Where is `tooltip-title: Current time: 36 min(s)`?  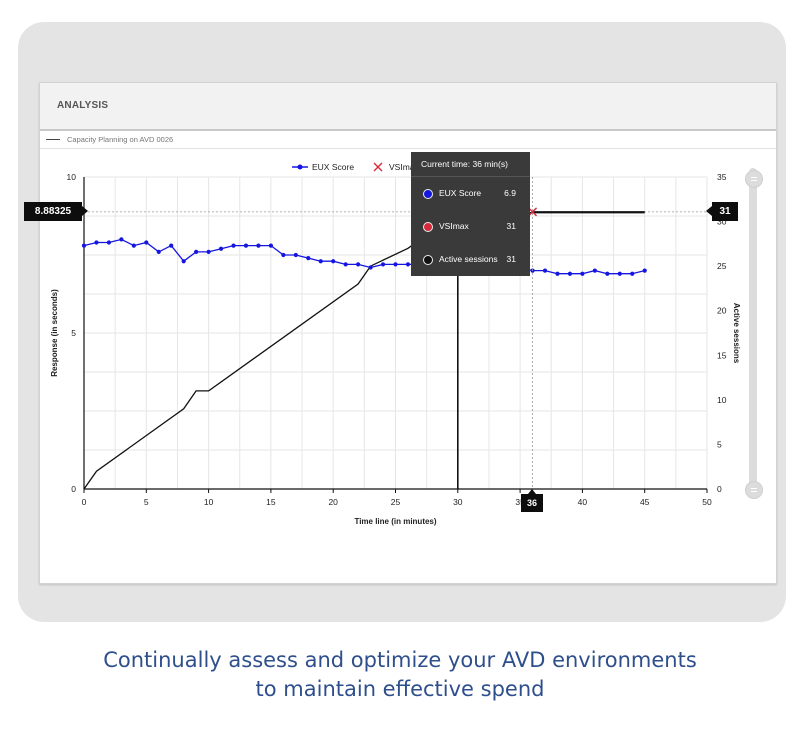
tooltip-title: Current time: 36 min(s) is located at coordinates (470, 164).